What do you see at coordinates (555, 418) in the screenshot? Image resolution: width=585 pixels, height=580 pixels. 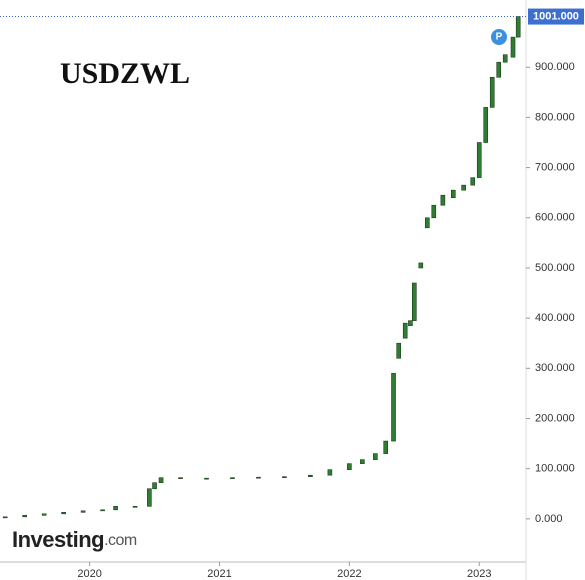 I see `y-tick-label: 200.000` at bounding box center [555, 418].